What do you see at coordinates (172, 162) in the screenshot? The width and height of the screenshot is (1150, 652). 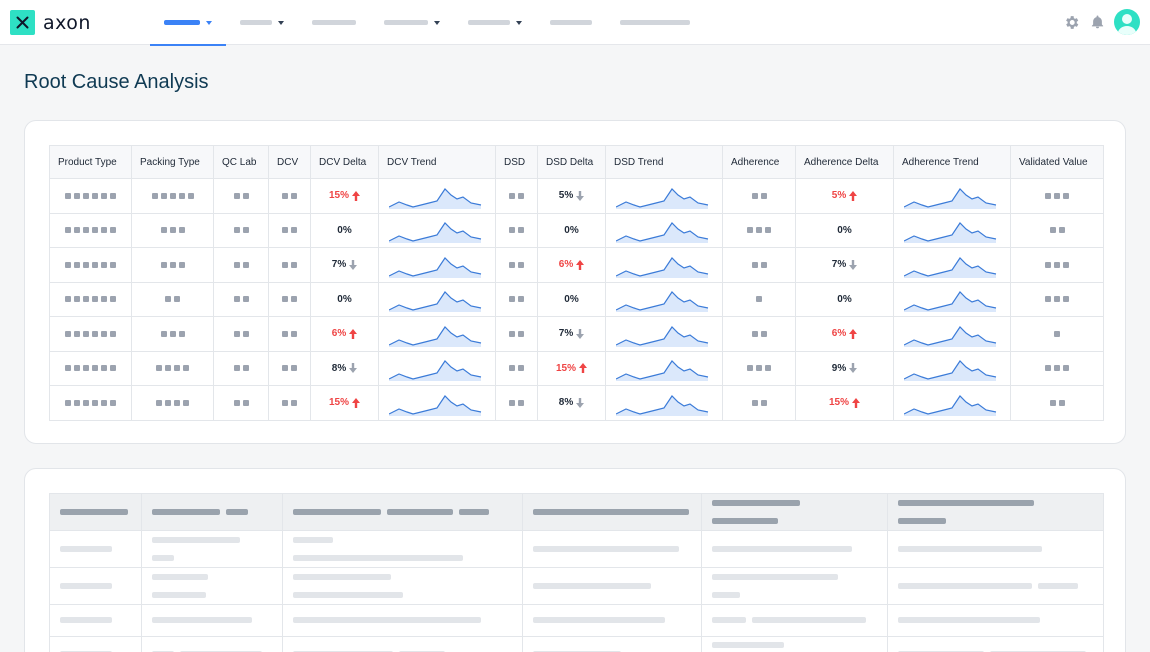 I see `column-header: Packing Type` at bounding box center [172, 162].